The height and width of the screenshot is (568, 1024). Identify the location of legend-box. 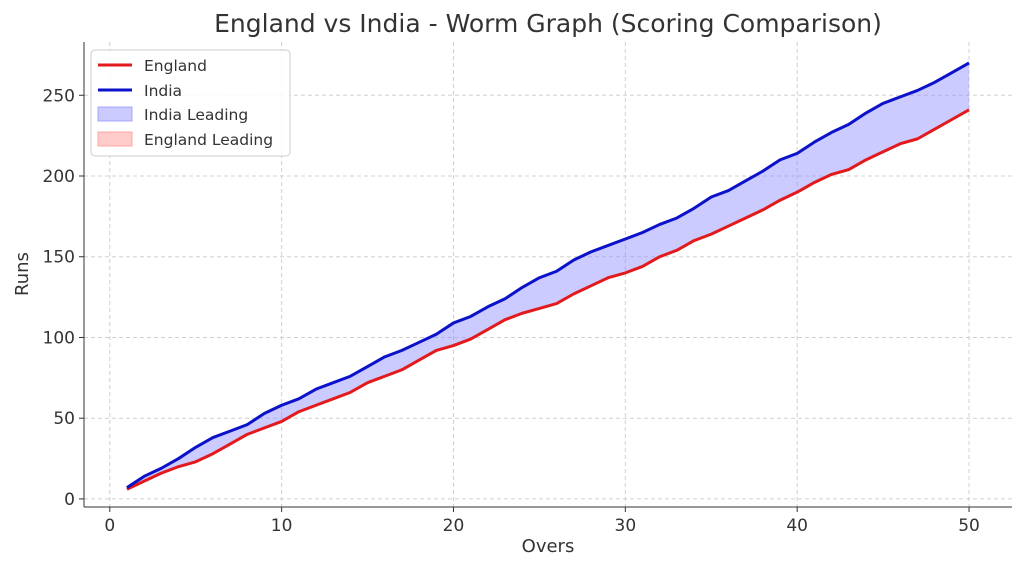
(190, 103).